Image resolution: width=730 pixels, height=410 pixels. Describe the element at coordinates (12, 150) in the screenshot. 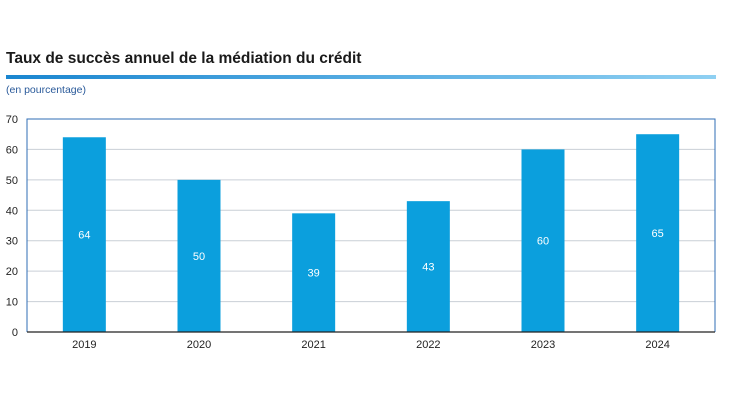

I see `y-tick-label: 60` at that location.